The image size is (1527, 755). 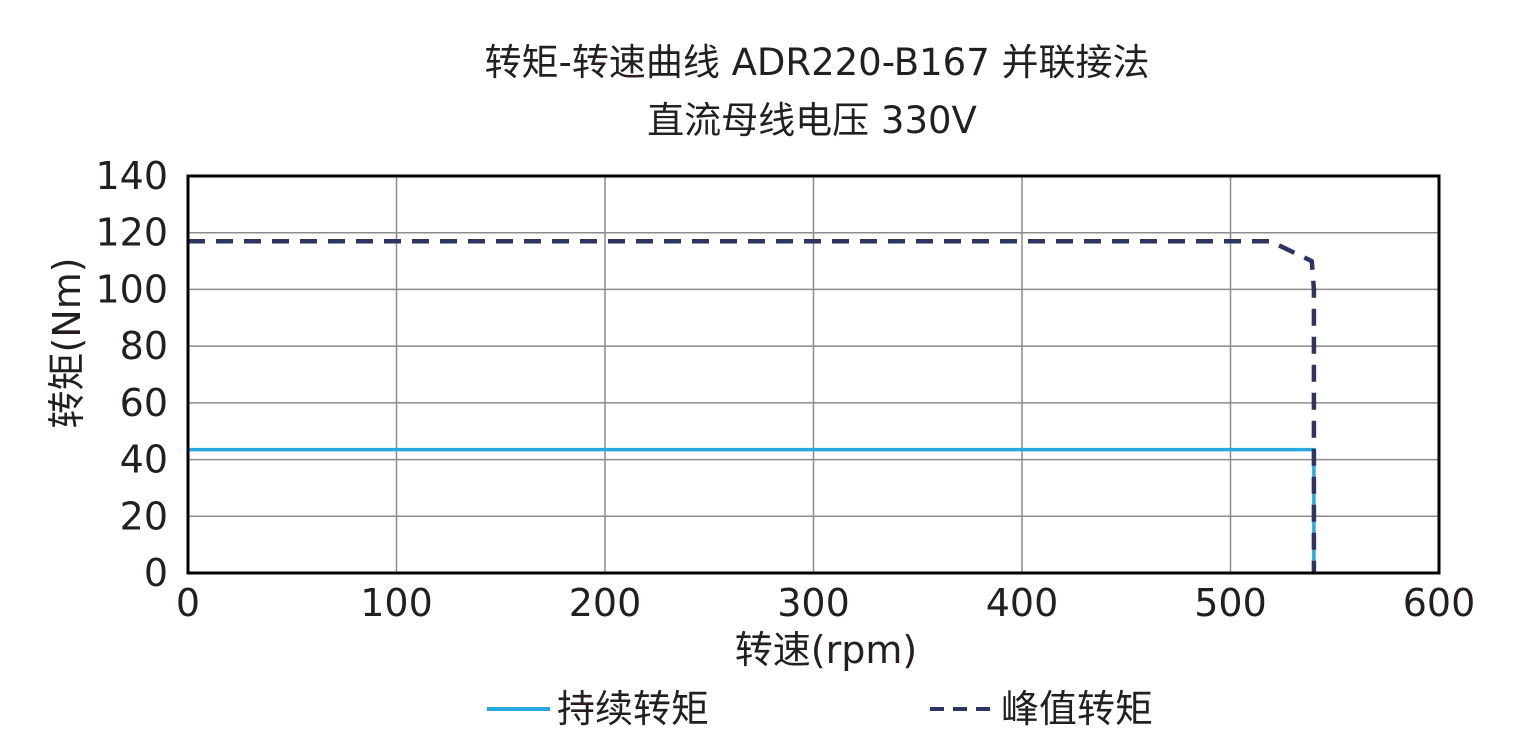 What do you see at coordinates (605, 603) in the screenshot?
I see `x-tick-label: 200` at bounding box center [605, 603].